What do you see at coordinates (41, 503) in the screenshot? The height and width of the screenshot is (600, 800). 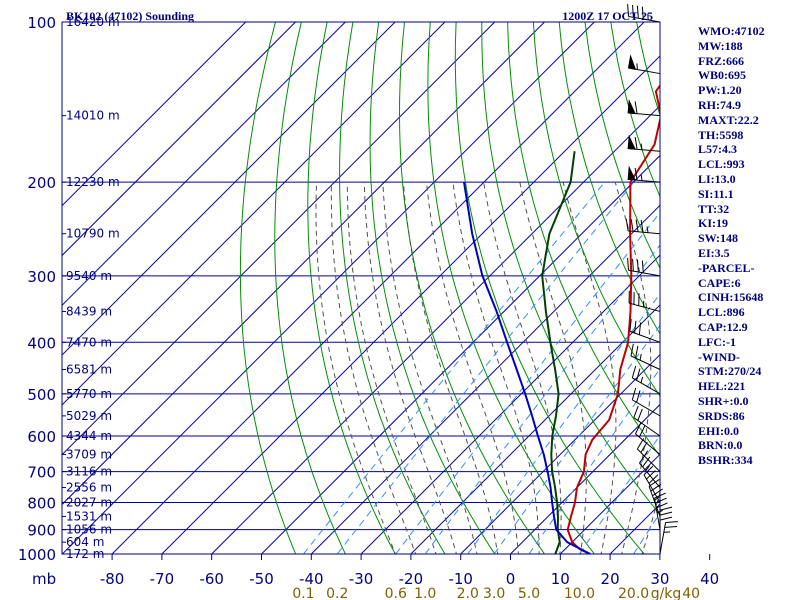 I see `pressure-tick-label: 800` at bounding box center [41, 503].